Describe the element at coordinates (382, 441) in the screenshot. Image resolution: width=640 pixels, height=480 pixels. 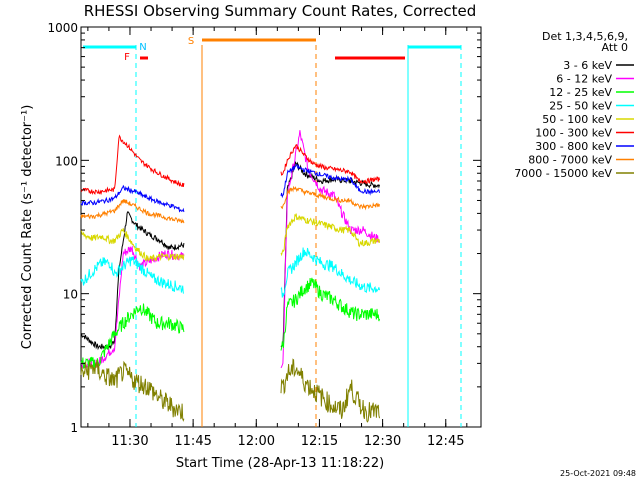
I see `x-tick-label: 12:30` at that location.